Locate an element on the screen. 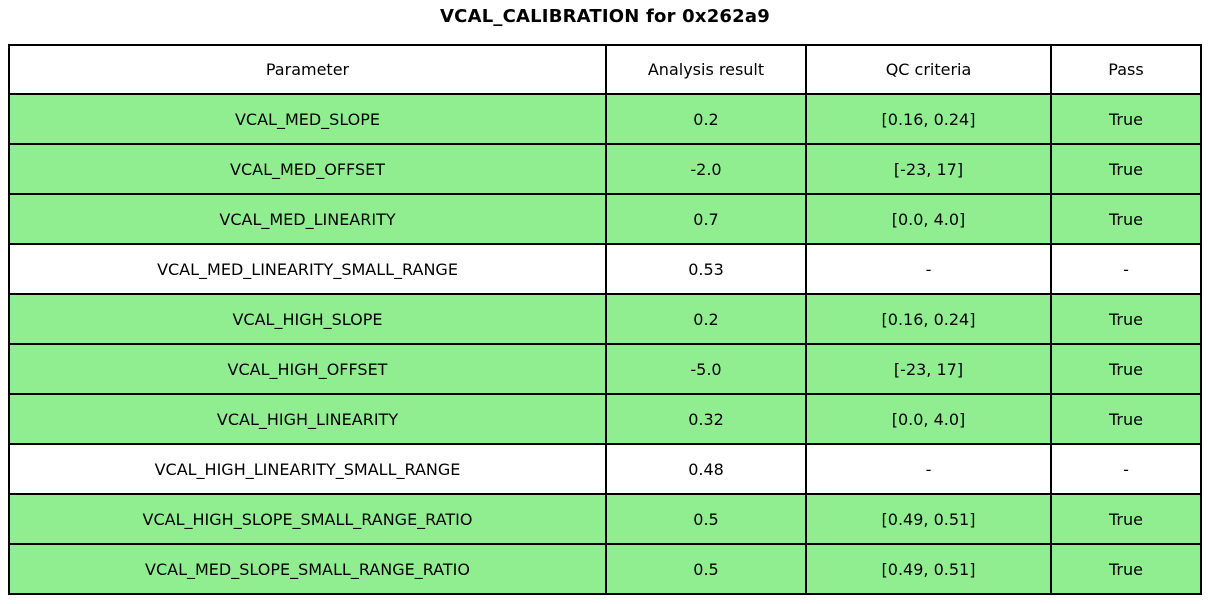 This screenshot has height=604, width=1210. cell-analysis-result: 0.7 is located at coordinates (706, 219).